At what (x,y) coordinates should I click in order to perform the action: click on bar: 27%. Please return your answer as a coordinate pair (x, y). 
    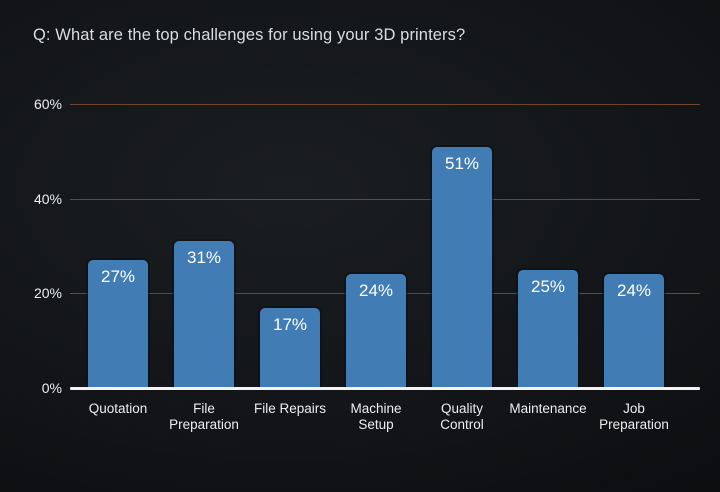
    Looking at the image, I should click on (118, 324).